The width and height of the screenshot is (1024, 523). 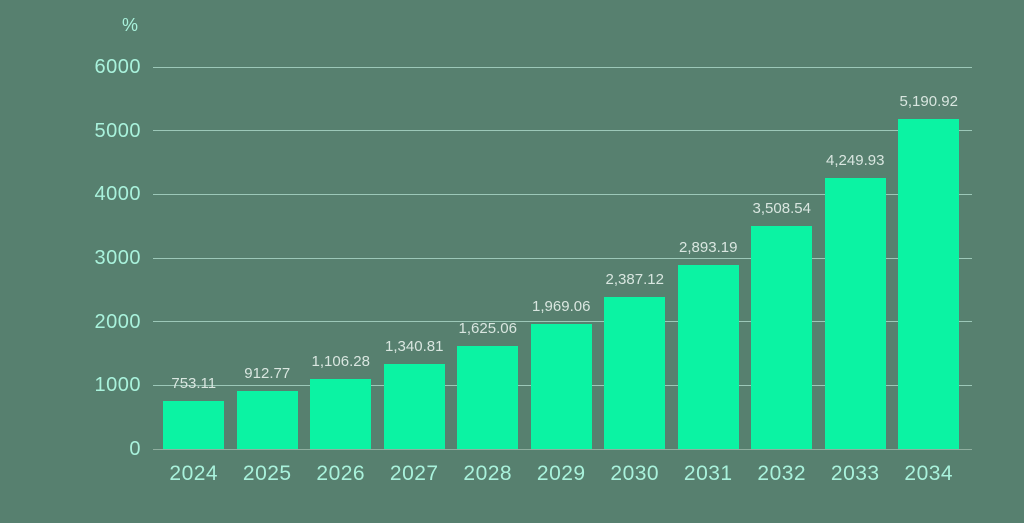 I want to click on bar-2034, so click(x=929, y=283).